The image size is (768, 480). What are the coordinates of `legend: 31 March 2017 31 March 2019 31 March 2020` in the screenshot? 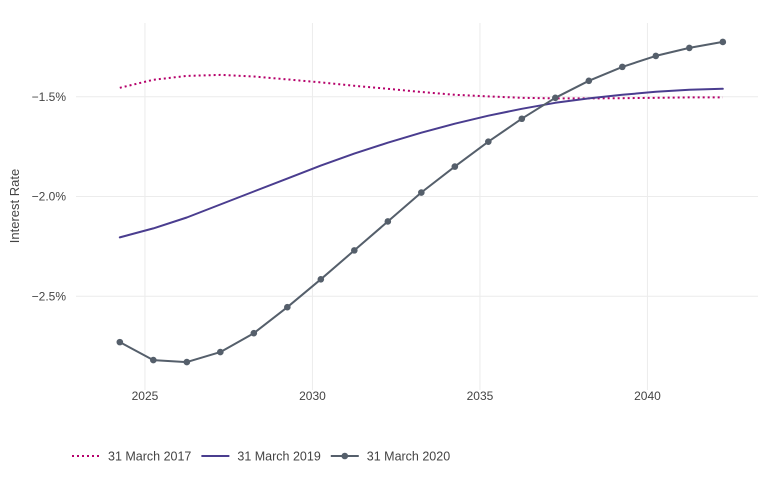 It's located at (261, 457).